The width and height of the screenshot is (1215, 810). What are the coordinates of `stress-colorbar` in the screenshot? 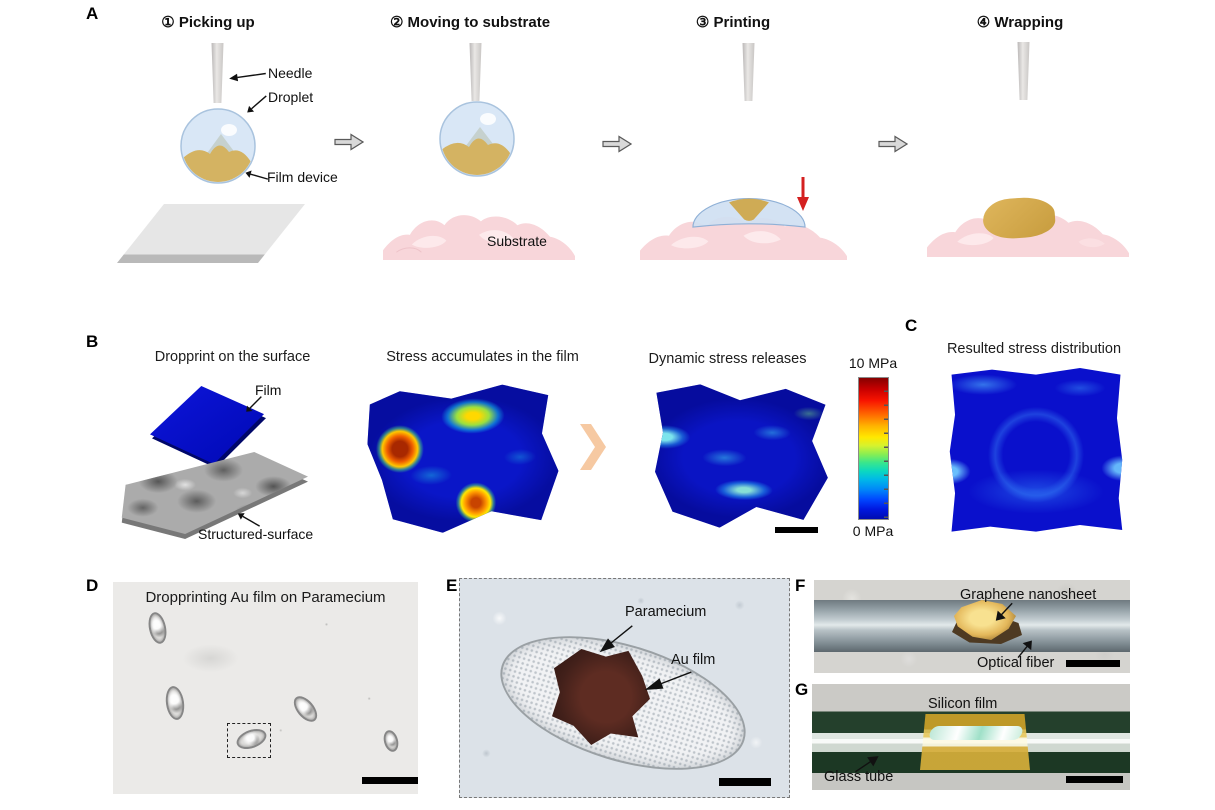 It's located at (873, 448).